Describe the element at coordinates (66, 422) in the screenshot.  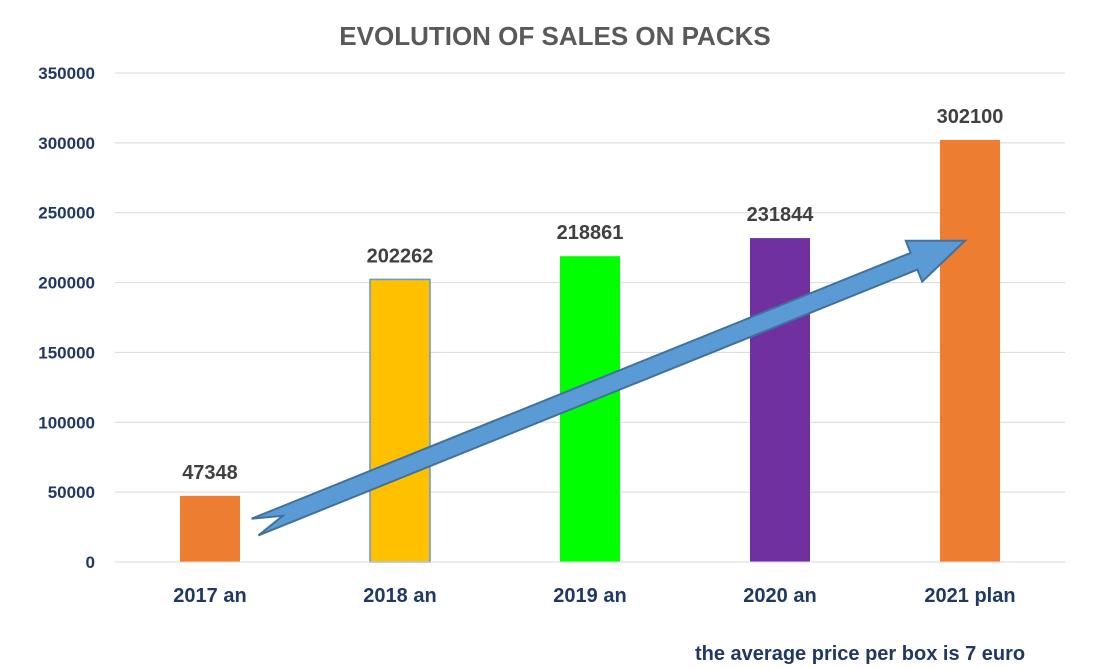
I see `y-tick-label: 100000` at that location.